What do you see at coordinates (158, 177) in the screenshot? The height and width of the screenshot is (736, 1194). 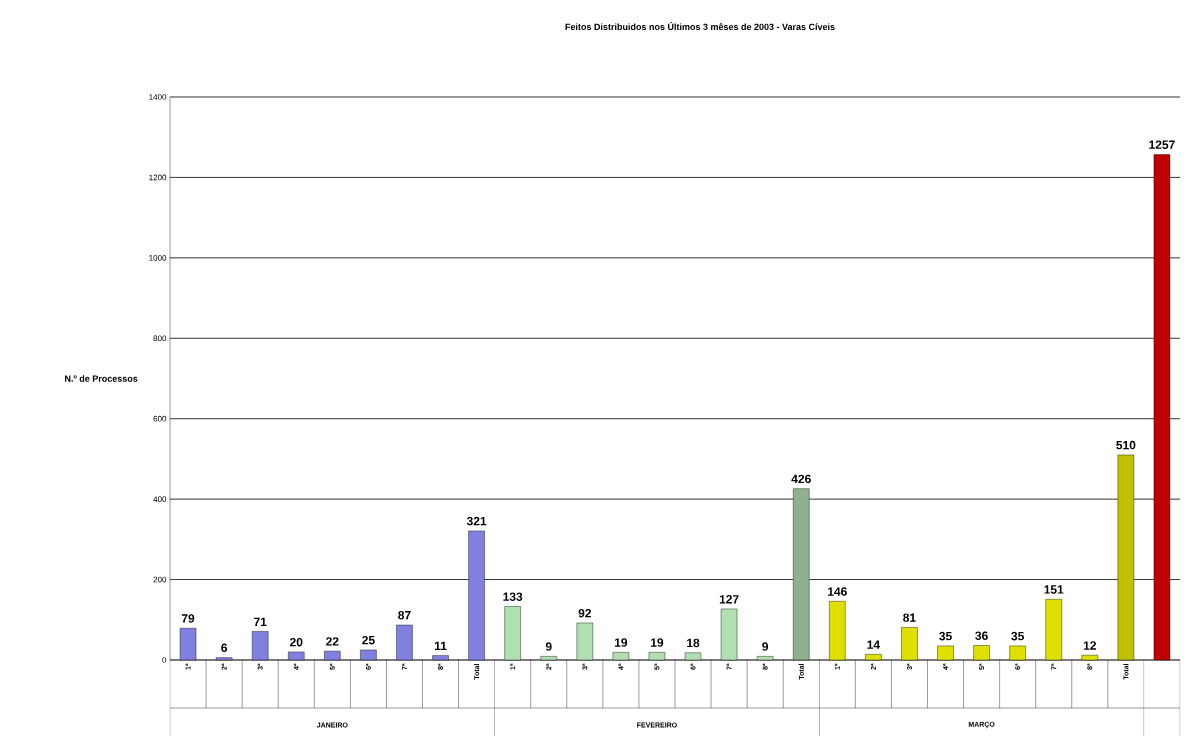 I see `y-tick-label: 1200` at bounding box center [158, 177].